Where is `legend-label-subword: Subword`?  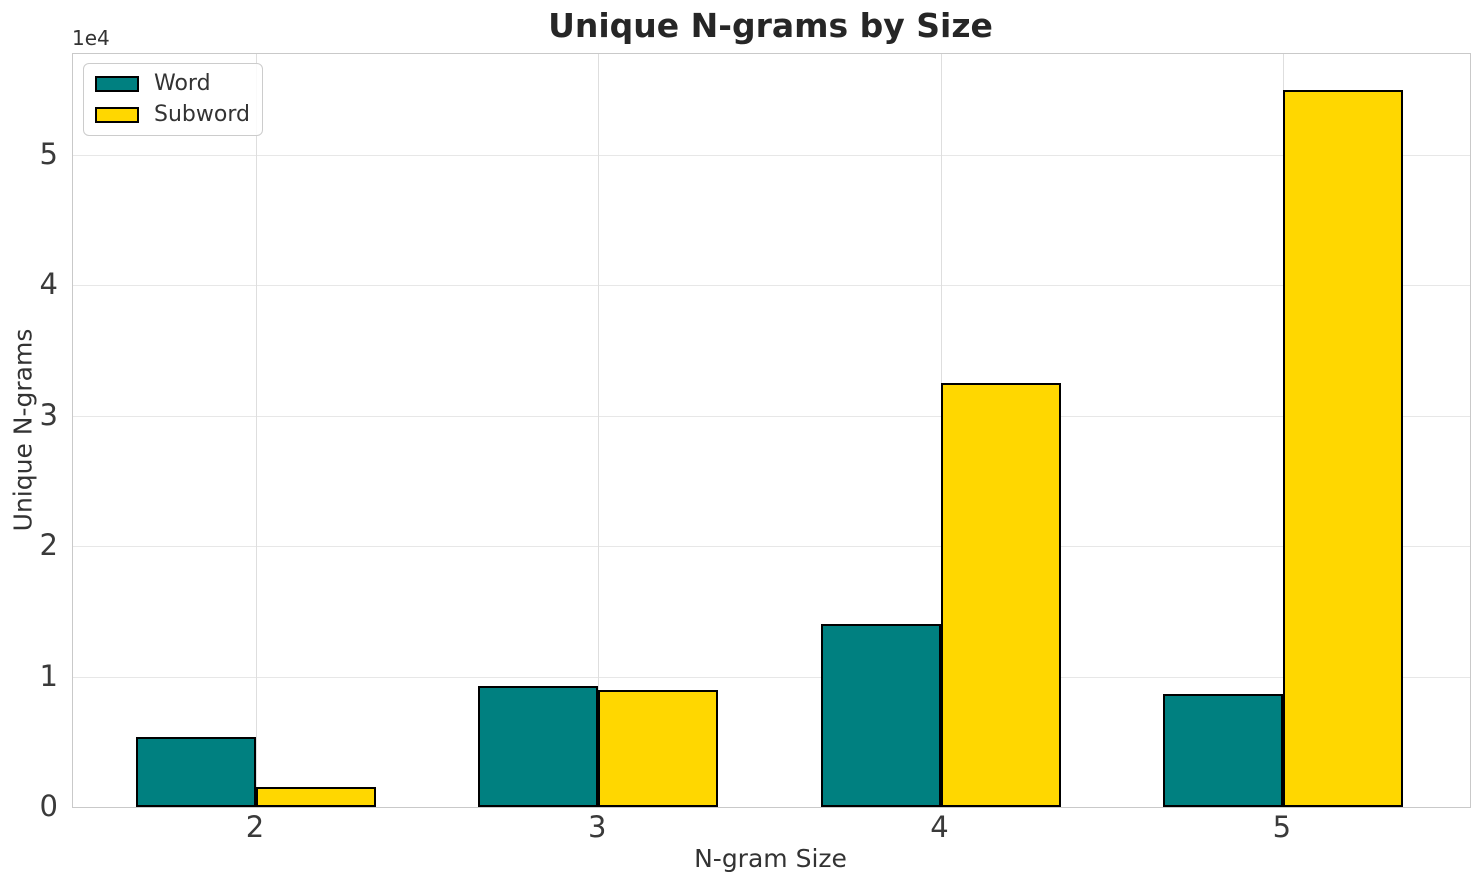
legend-label-subword: Subword is located at coordinates (202, 114).